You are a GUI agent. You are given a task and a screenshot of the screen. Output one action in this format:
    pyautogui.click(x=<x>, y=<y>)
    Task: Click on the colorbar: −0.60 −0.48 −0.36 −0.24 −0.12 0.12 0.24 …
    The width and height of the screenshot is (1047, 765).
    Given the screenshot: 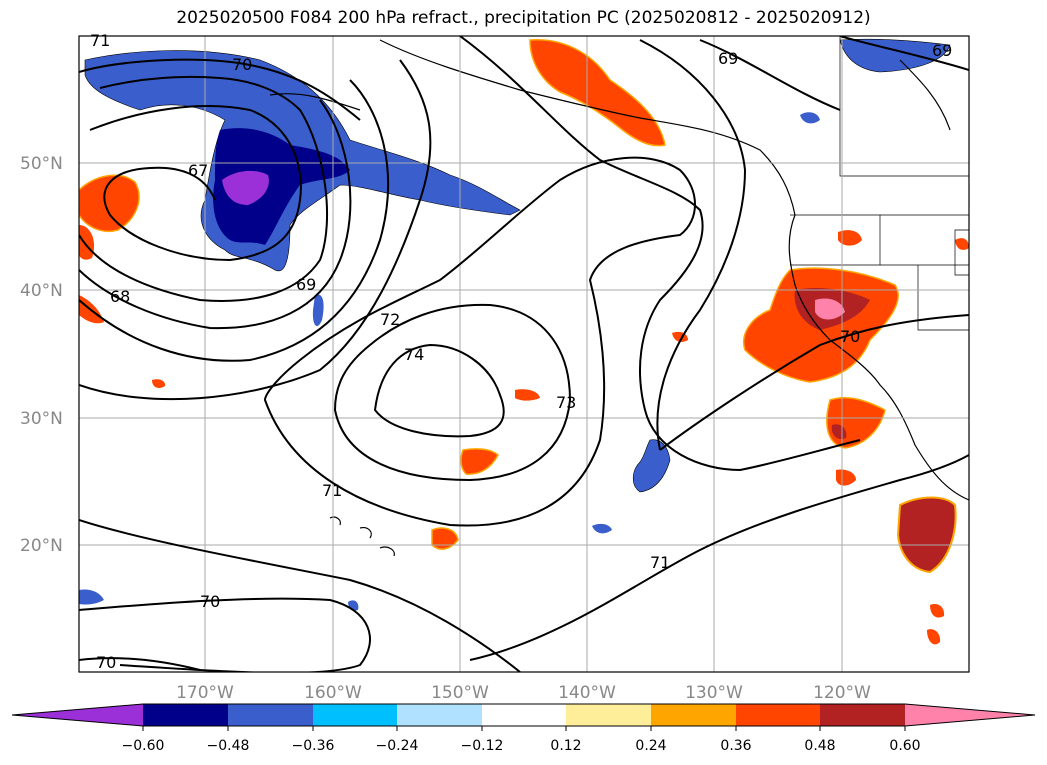 What is the action you would take?
    pyautogui.click(x=523, y=728)
    